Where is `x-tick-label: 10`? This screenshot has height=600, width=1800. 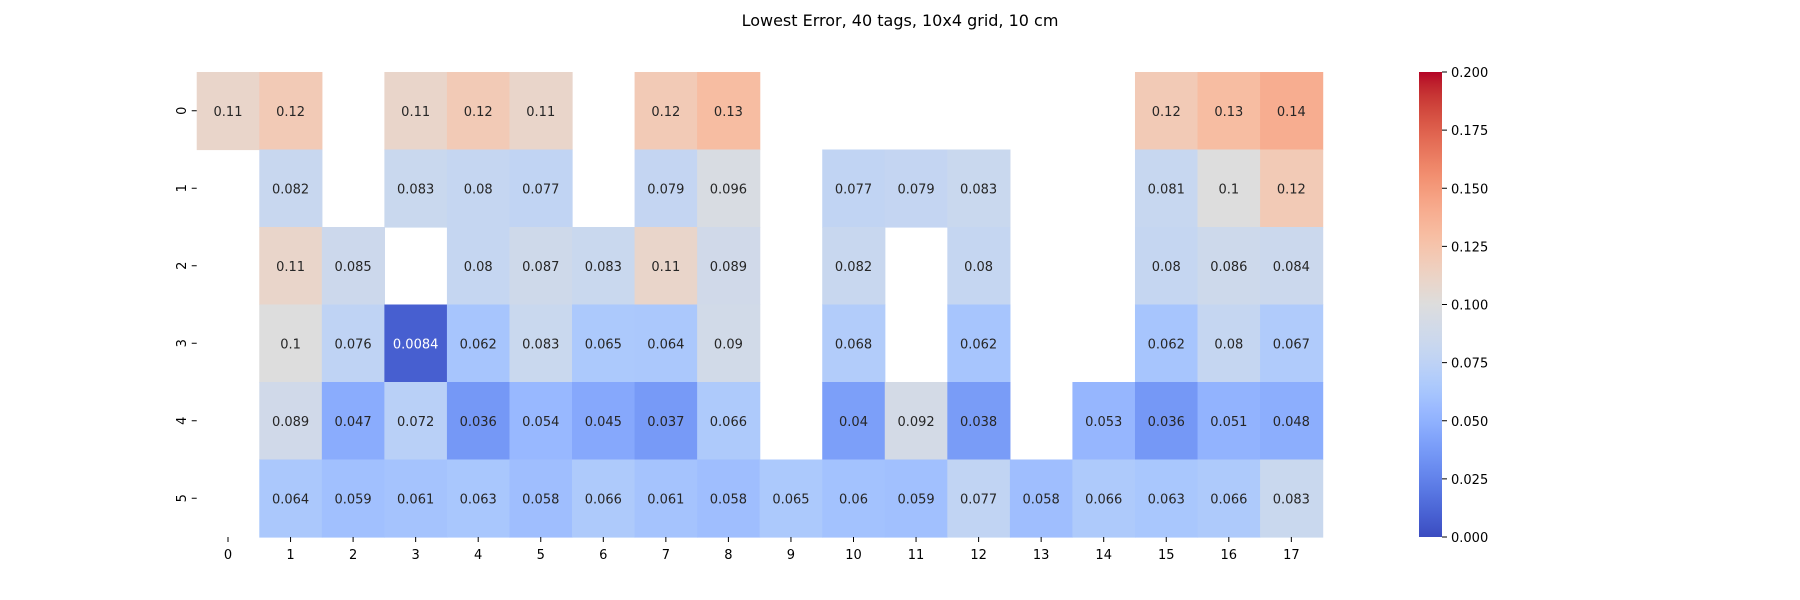 x-tick-label: 10 is located at coordinates (853, 555).